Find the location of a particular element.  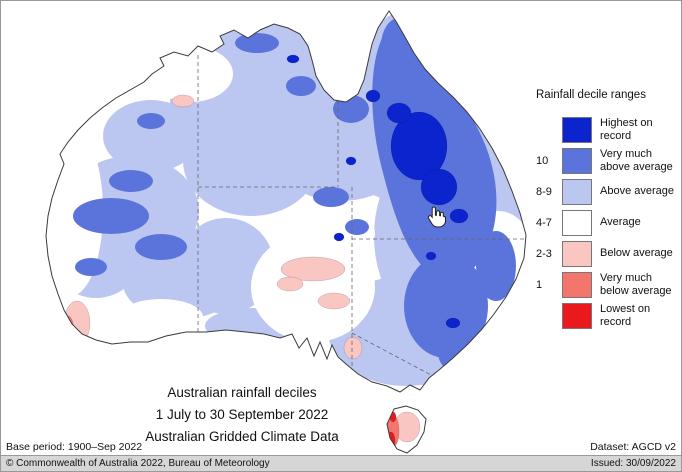

issued-text: Issued: 30/09/2022 is located at coordinates (633, 463).